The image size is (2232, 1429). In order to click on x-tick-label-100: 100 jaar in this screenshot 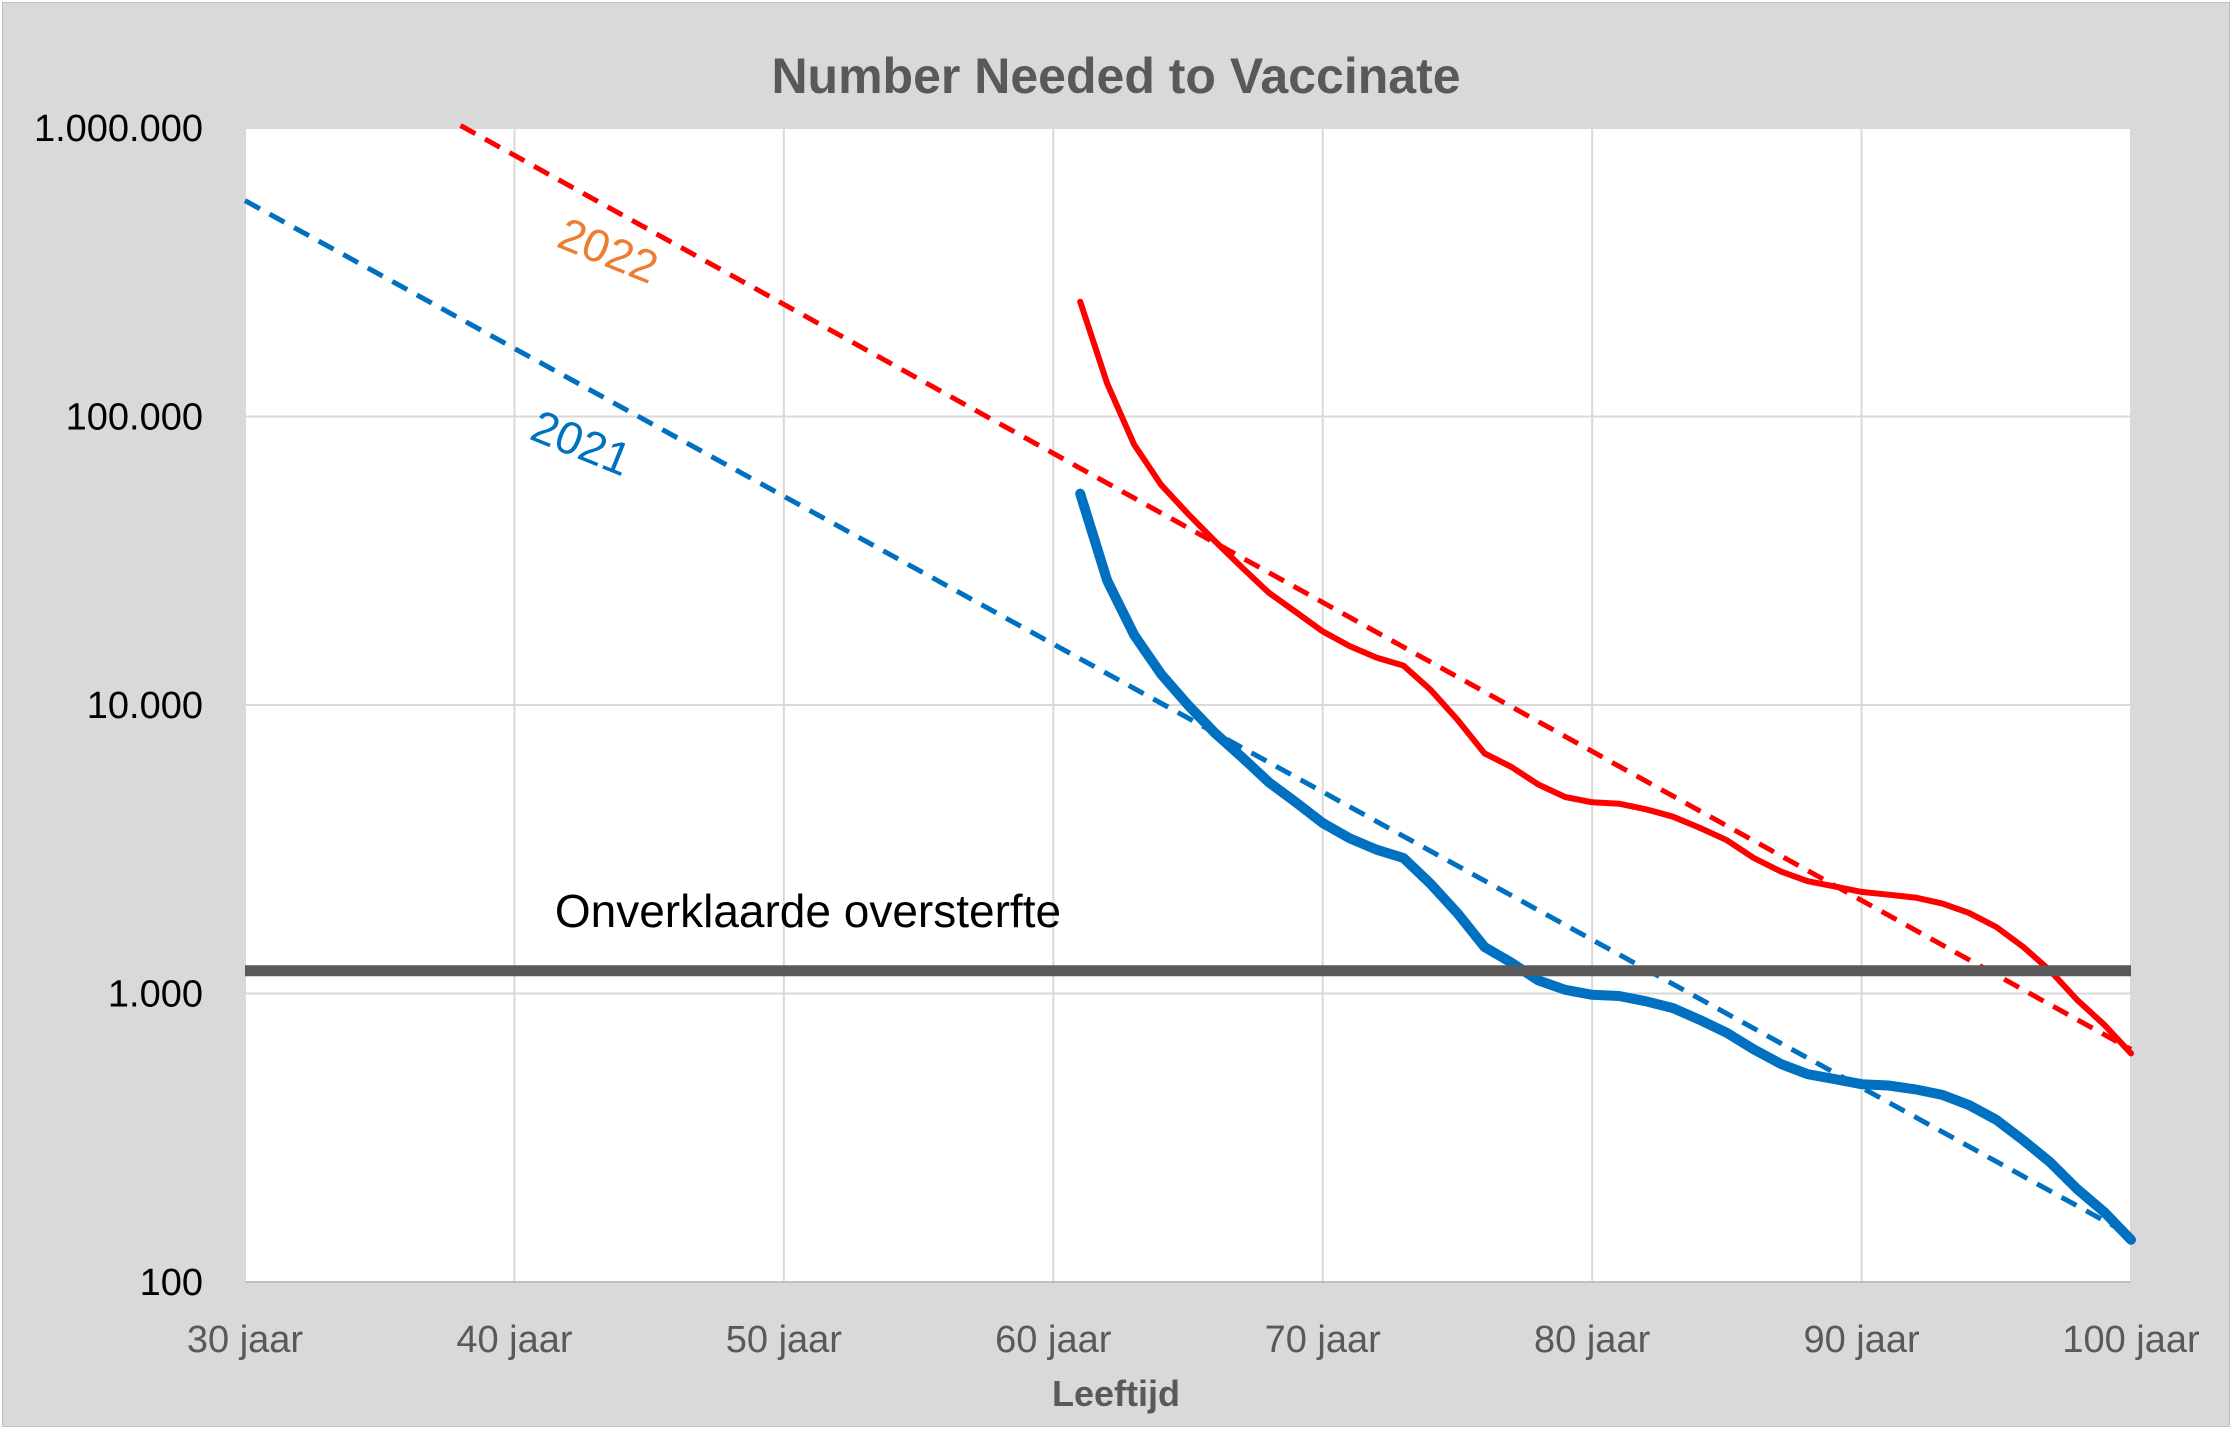, I will do `click(2131, 1340)`.